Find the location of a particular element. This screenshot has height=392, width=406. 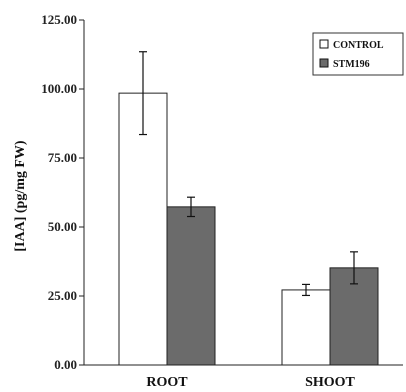

bar-control-root is located at coordinates (143, 229).